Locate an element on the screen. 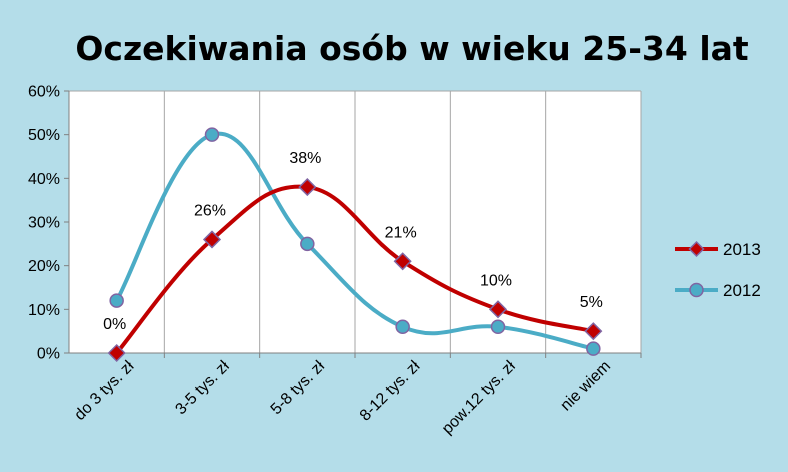 Image resolution: width=788 pixels, height=472 pixels. data-label-2013: 38% is located at coordinates (305, 158).